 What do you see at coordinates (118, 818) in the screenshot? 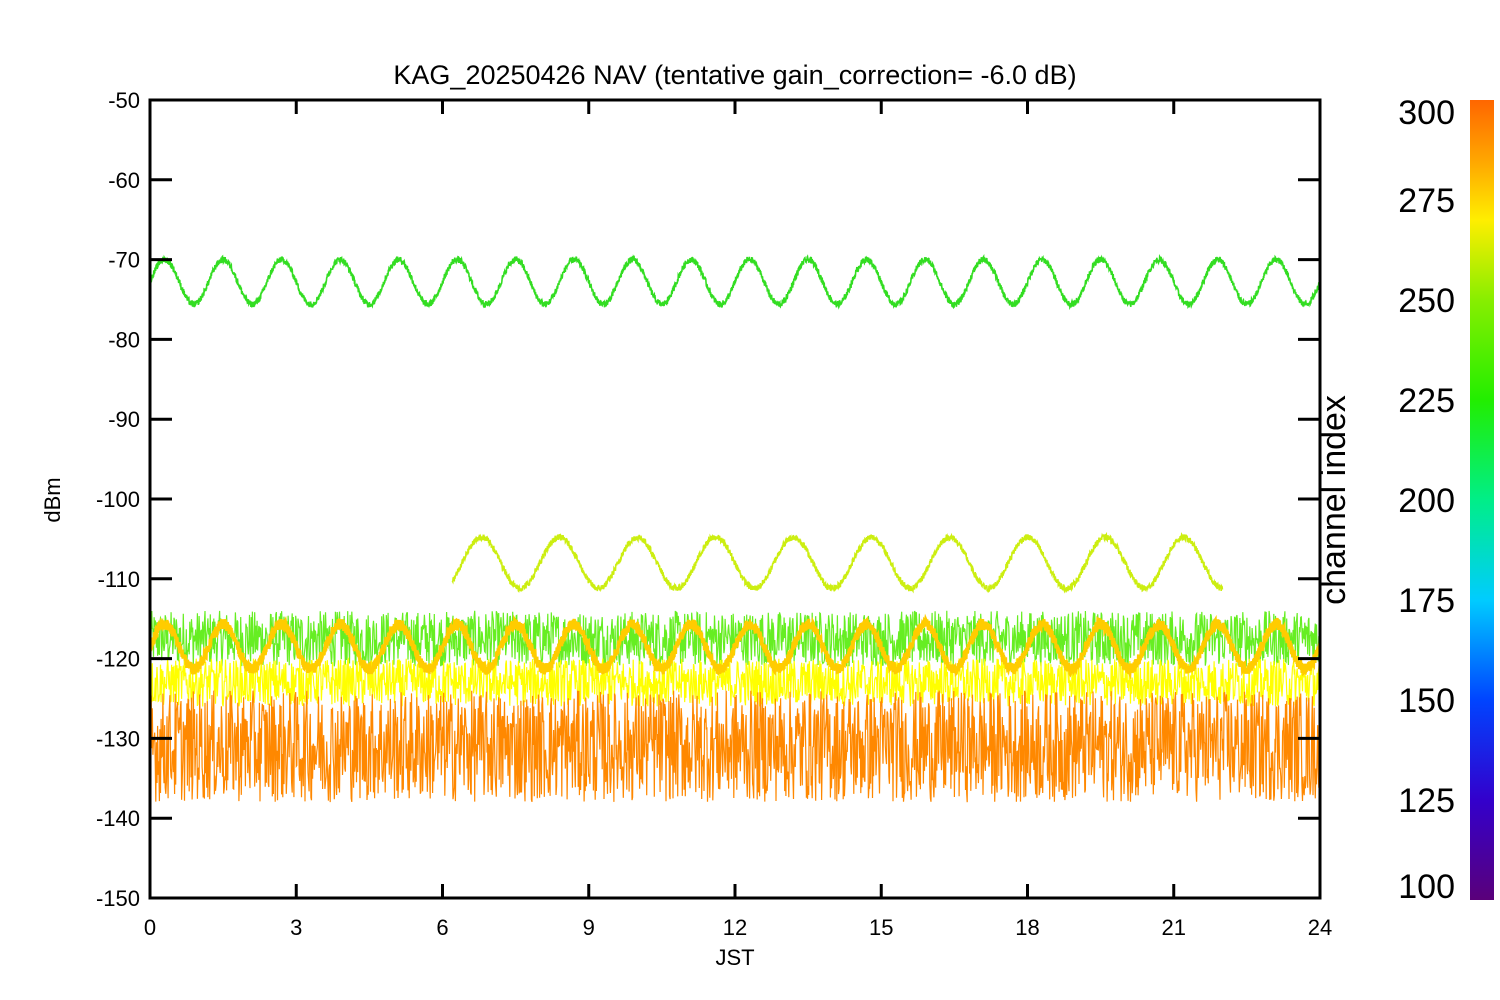
I see `y-tick-label: -140` at bounding box center [118, 818].